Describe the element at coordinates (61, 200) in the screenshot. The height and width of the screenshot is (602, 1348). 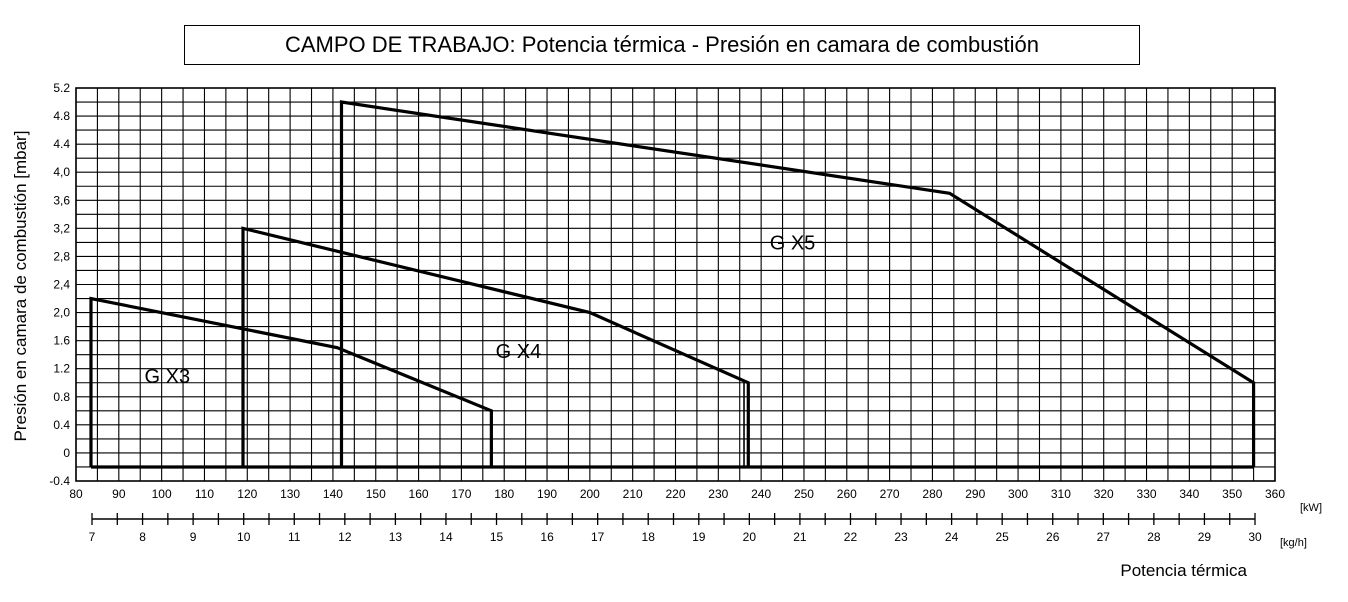
I see `y-tick-label: 3,6` at that location.